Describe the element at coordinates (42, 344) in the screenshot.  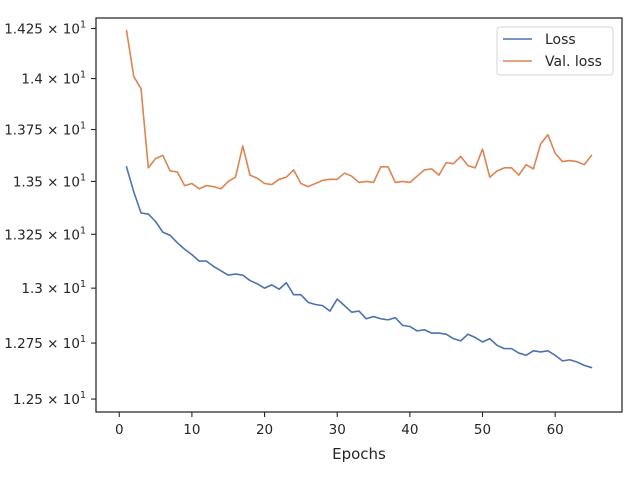
I see `y-tick-mantissa: 1.275 × 10` at that location.